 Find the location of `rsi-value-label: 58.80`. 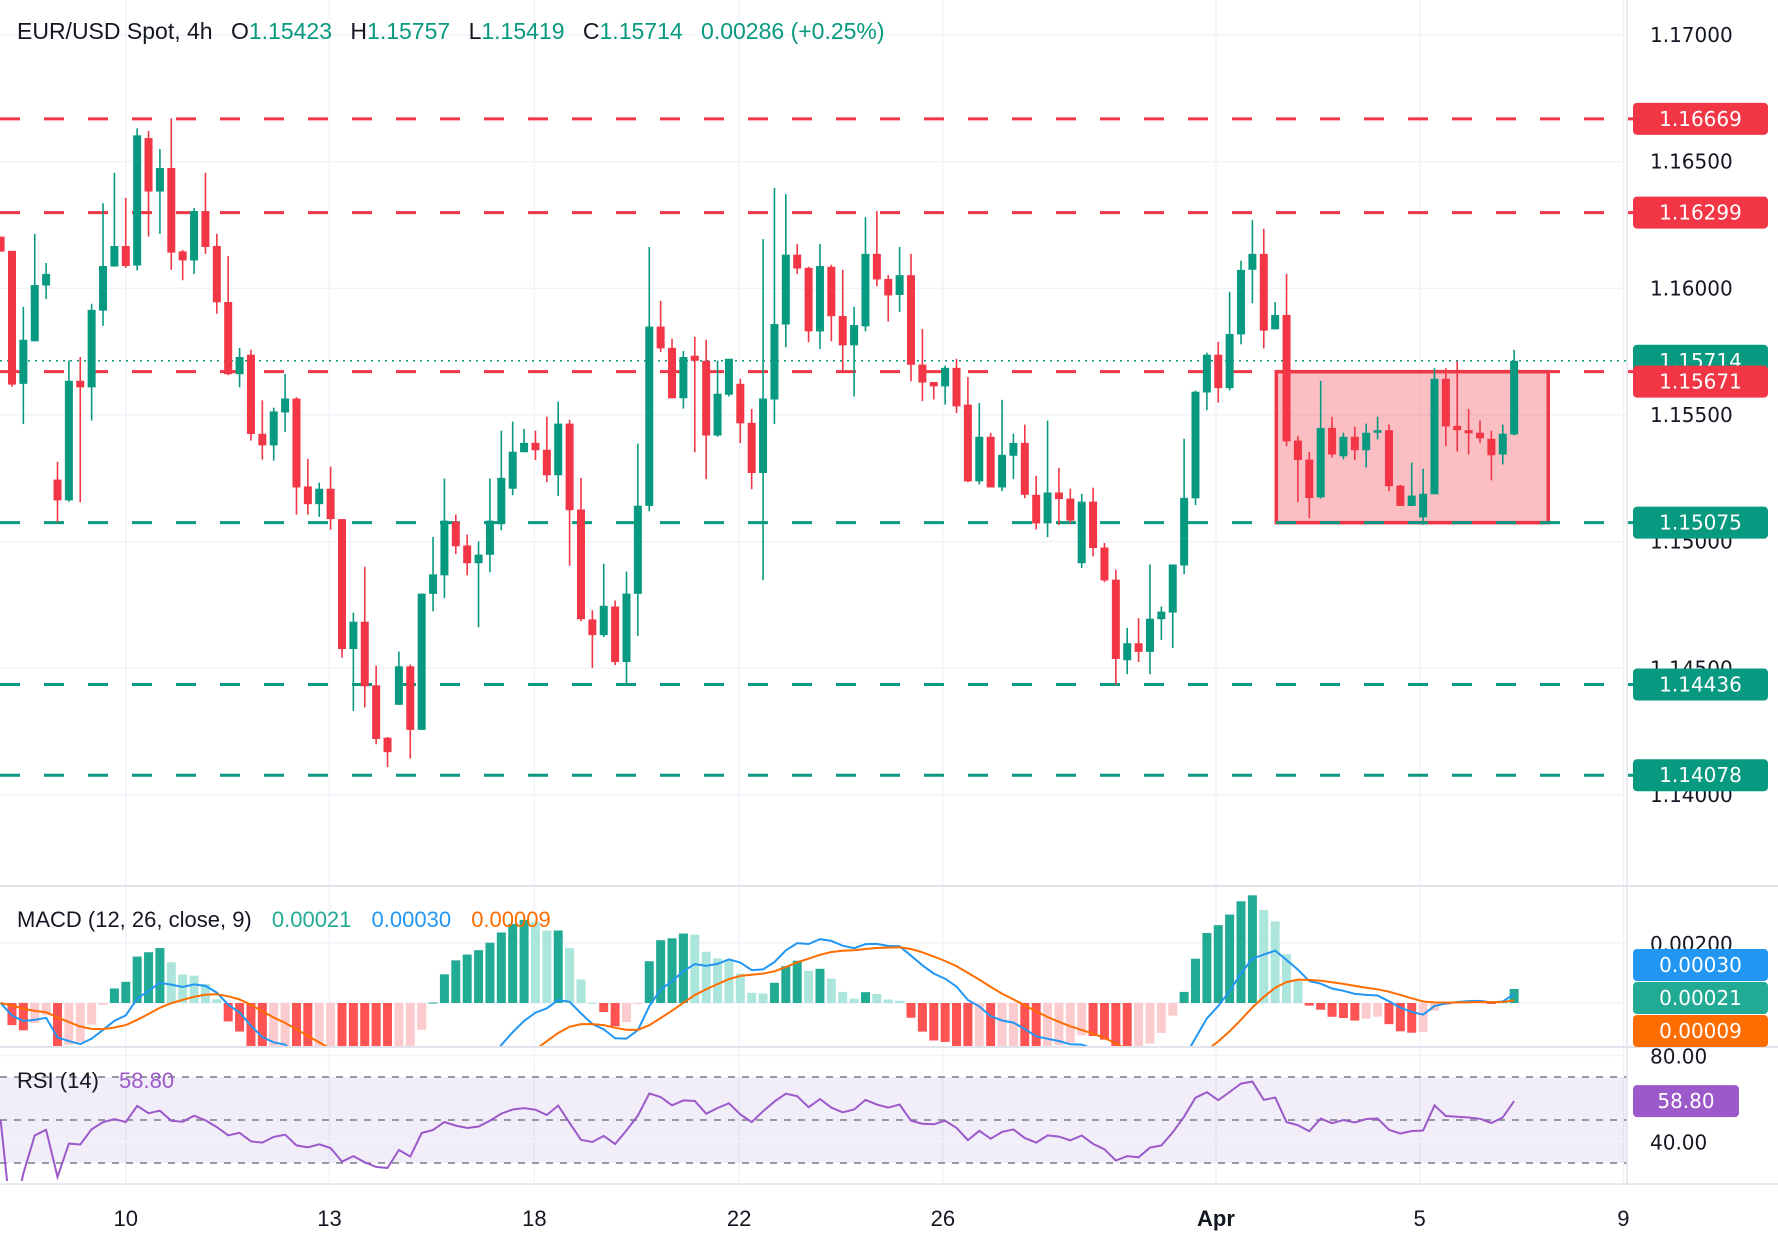

rsi-value-label: 58.80 is located at coordinates (1686, 1101).